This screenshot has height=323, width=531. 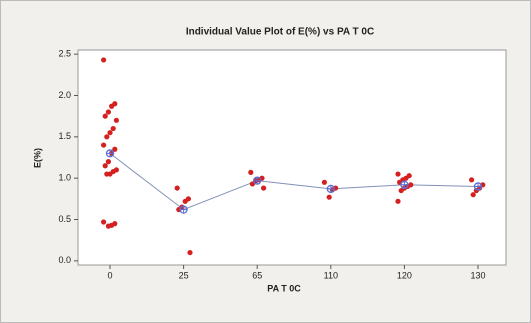 I want to click on x-tick-label: 110, so click(x=331, y=275).